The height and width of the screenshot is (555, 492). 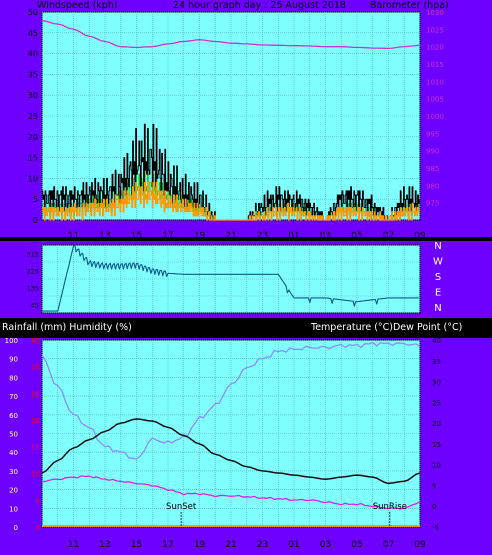 What do you see at coordinates (436, 445) in the screenshot?
I see `temperature-tick-label: 15` at bounding box center [436, 445].